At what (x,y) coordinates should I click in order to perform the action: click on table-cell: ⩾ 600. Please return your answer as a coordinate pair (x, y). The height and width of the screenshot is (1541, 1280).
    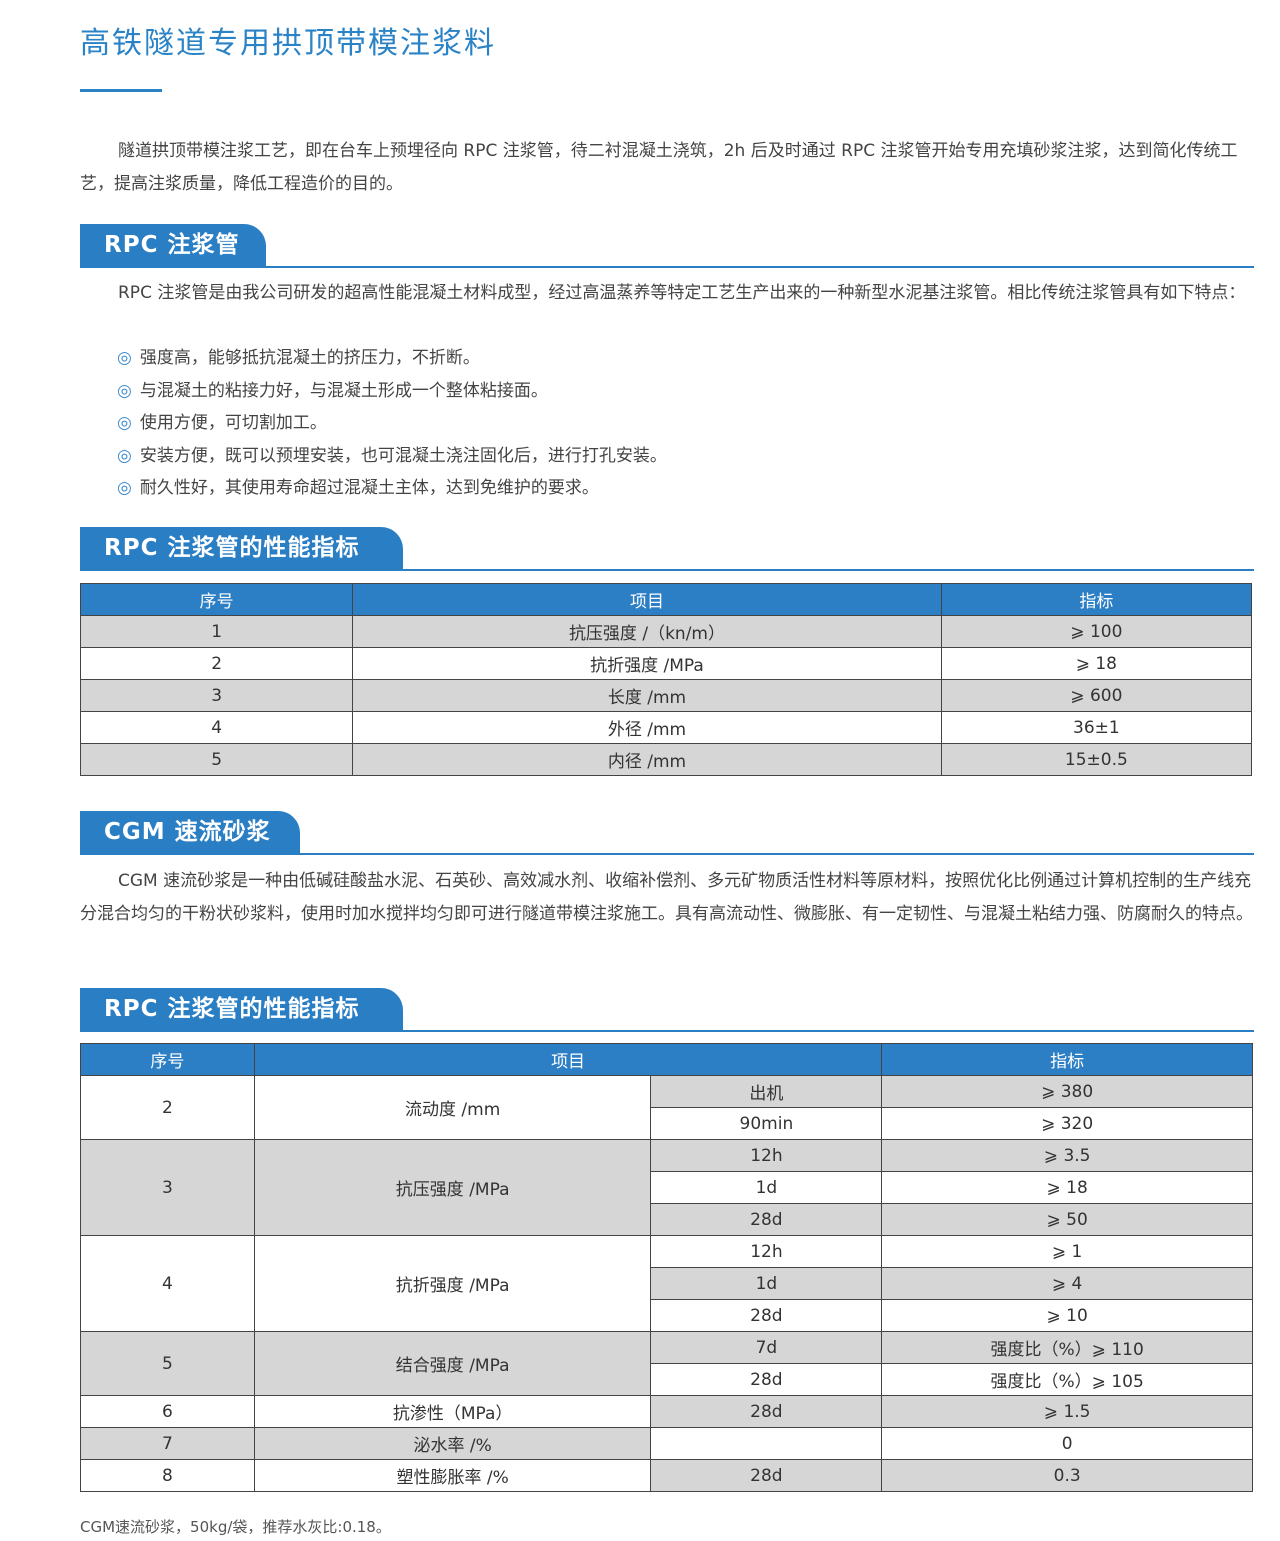
    Looking at the image, I should click on (1096, 695).